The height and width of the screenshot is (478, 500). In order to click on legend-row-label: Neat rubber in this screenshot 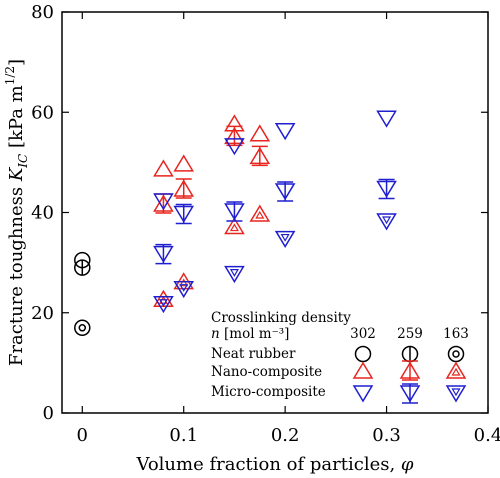, I will do `click(253, 354)`.